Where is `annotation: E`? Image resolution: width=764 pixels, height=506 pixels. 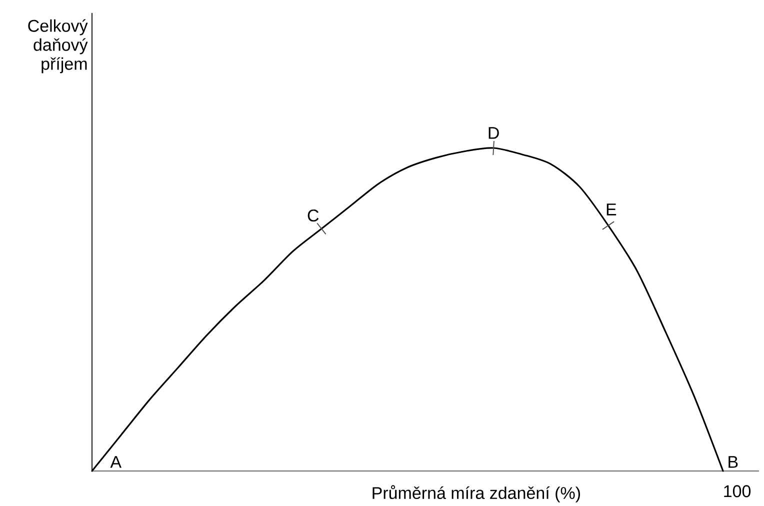 annotation: E is located at coordinates (611, 210).